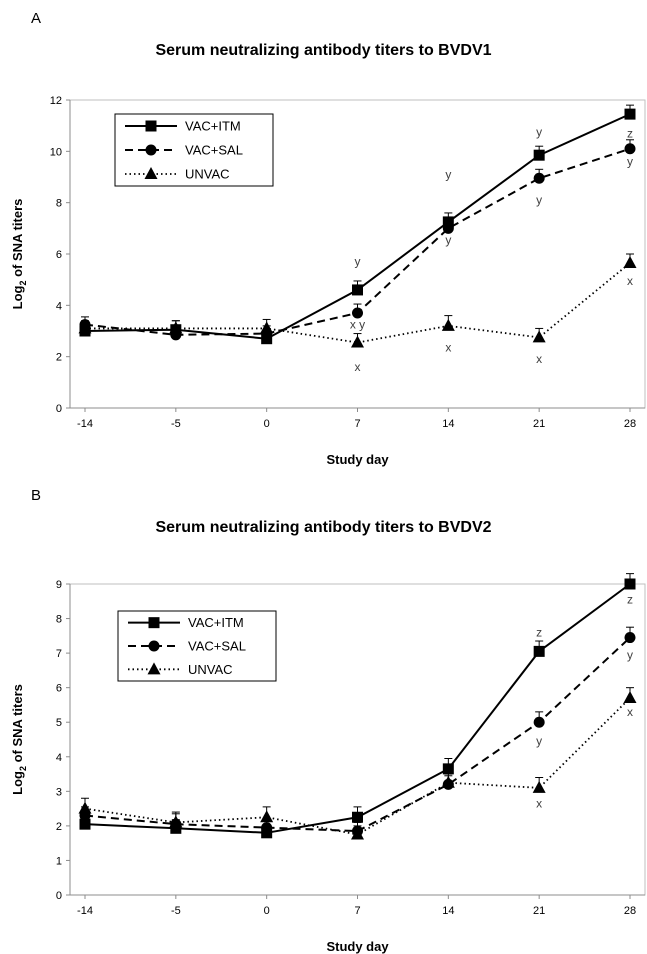 The height and width of the screenshot is (954, 647). What do you see at coordinates (36, 18) in the screenshot?
I see `panel-label: A` at bounding box center [36, 18].